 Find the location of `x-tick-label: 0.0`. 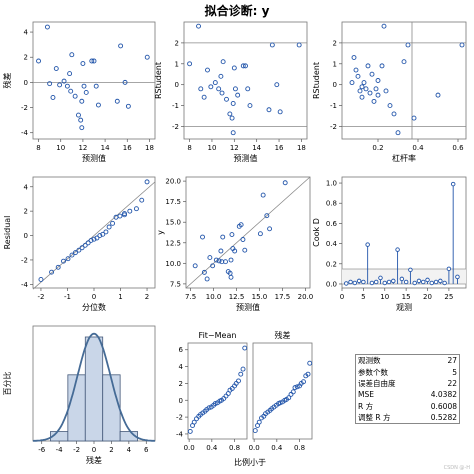

x-tick-label: 0.0 is located at coordinates (189, 448).